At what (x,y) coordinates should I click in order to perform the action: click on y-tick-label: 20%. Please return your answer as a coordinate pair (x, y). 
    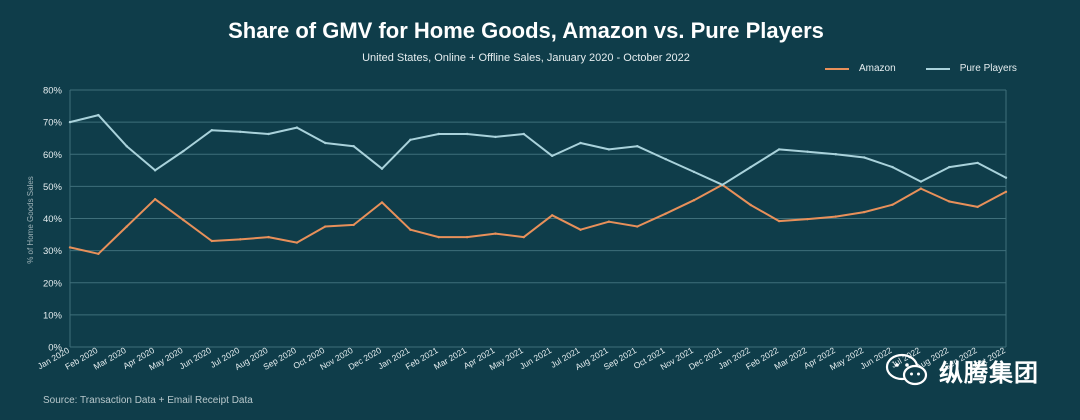
    Looking at the image, I should click on (53, 283).